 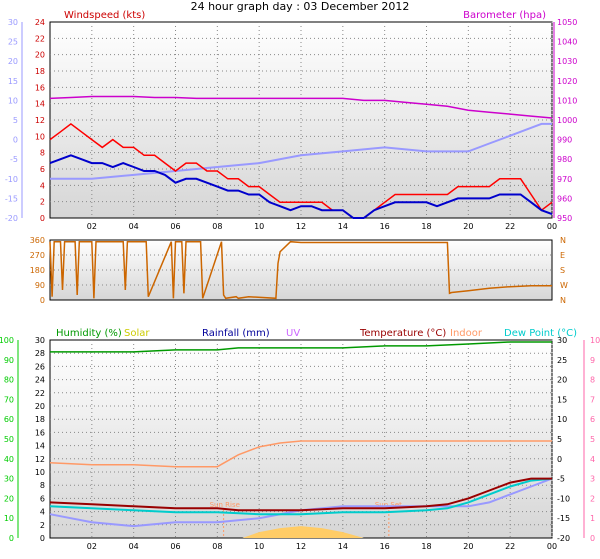 What do you see at coordinates (259, 546) in the screenshot?
I see `temp-x-tick: 10` at bounding box center [259, 546].